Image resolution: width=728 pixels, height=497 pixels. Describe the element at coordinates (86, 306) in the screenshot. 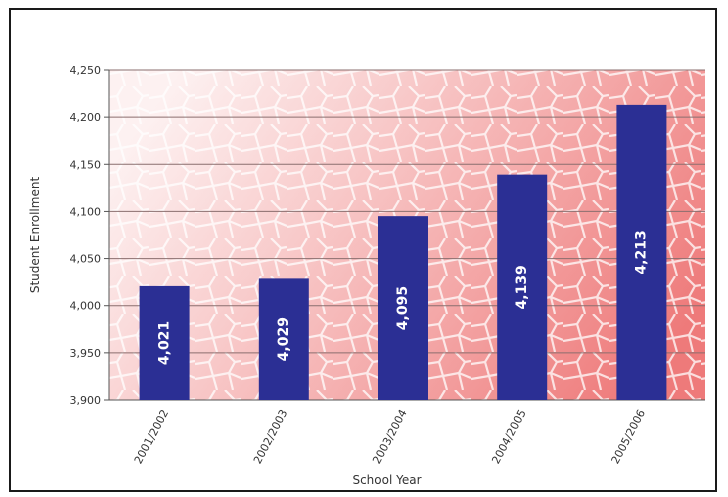

I see `y-tick-label: 4,000` at that location.